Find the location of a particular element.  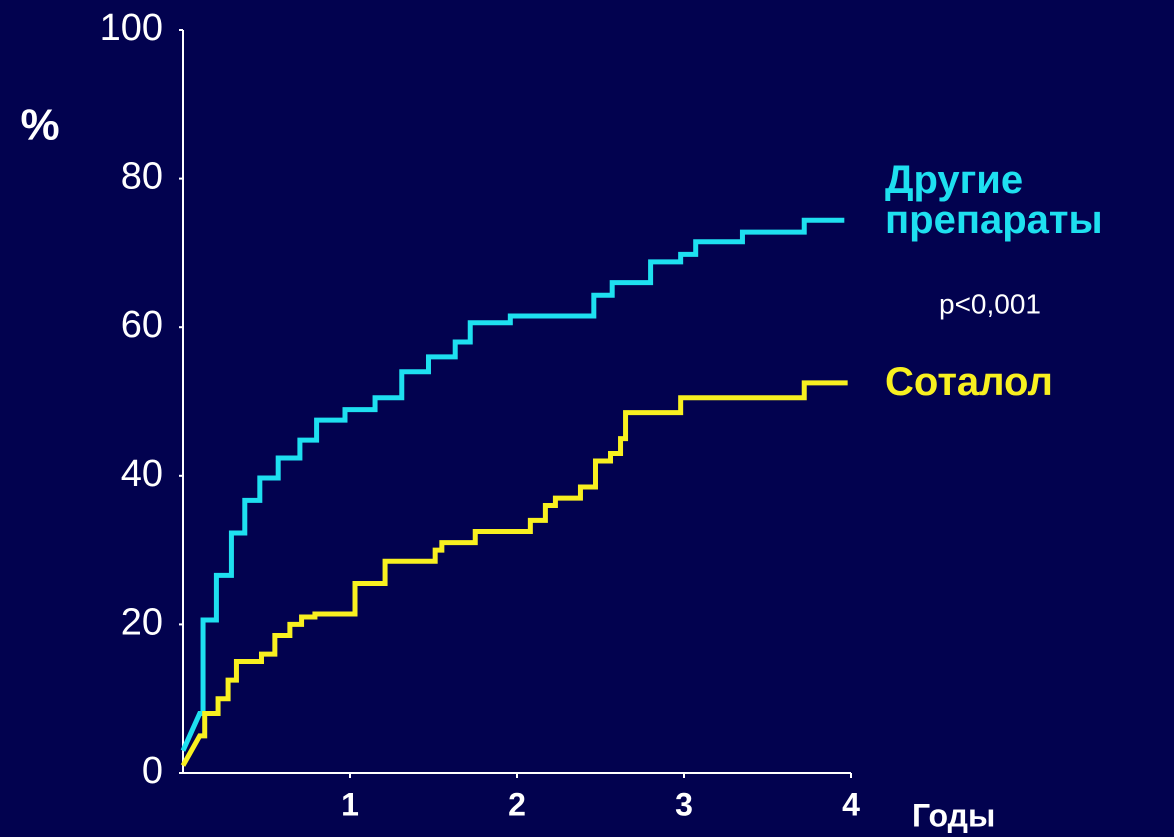

y-tick-label: 0 is located at coordinates (152, 771).